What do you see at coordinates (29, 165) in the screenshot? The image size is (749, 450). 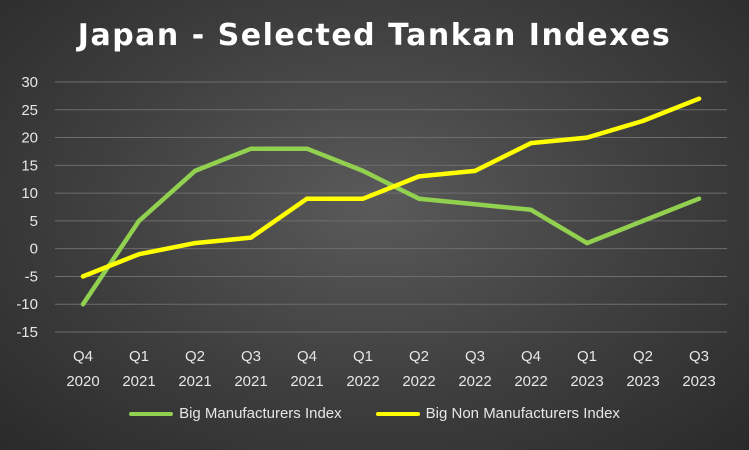 I see `y-tick-label: 15` at bounding box center [29, 165].